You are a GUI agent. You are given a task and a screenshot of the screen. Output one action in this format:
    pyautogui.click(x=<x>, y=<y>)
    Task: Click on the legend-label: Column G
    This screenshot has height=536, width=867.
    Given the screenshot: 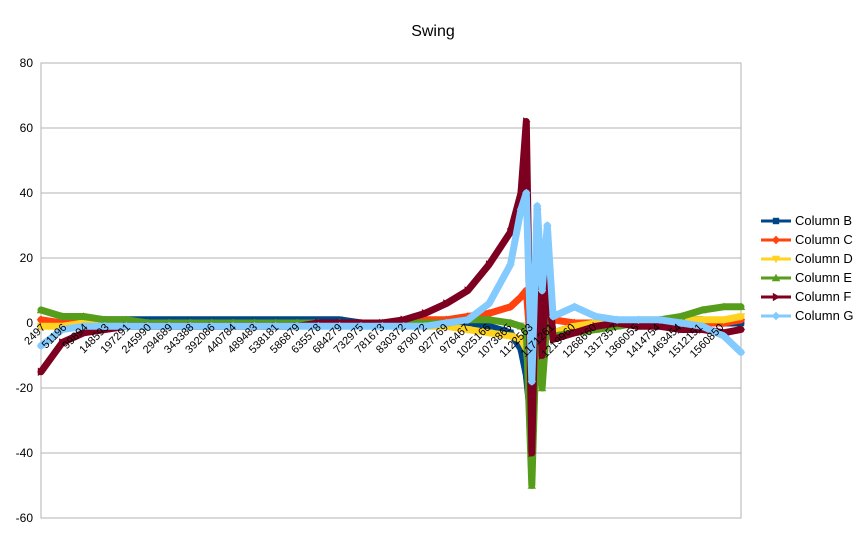 What is the action you would take?
    pyautogui.click(x=824, y=315)
    